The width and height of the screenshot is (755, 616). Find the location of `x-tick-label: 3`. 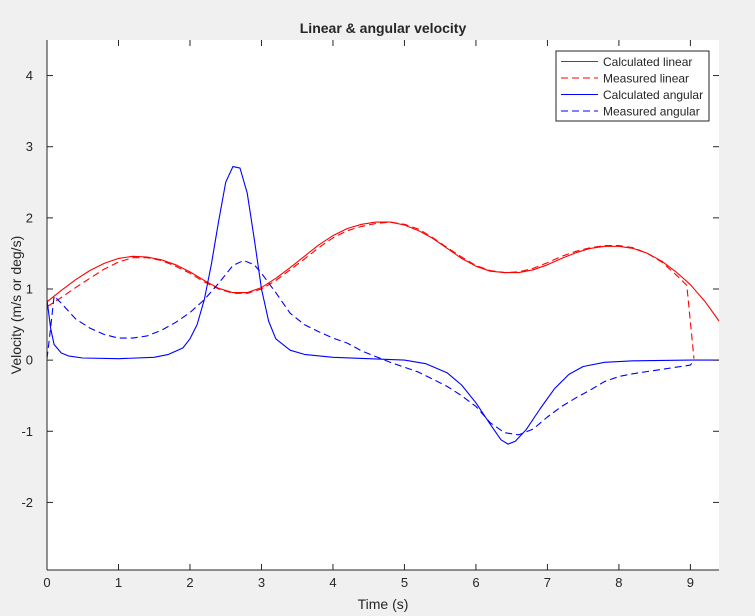

x-tick-label: 3 is located at coordinates (261, 582).